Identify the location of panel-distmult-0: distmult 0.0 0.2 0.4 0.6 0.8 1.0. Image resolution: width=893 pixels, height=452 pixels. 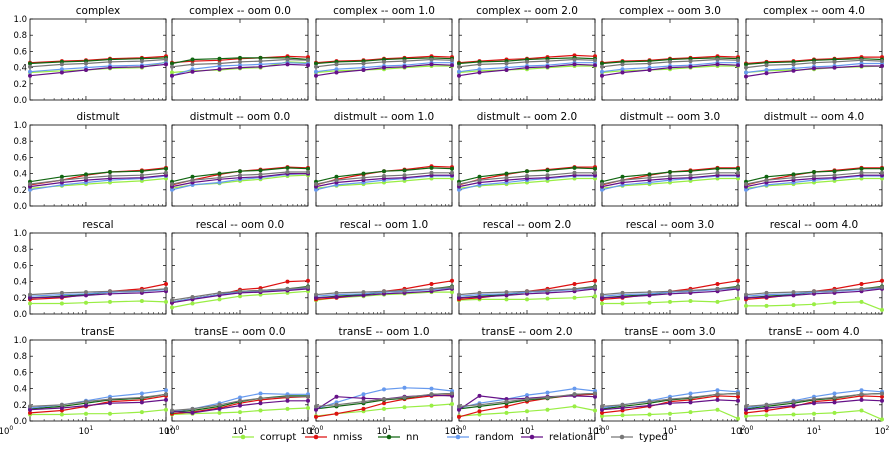
(90, 161).